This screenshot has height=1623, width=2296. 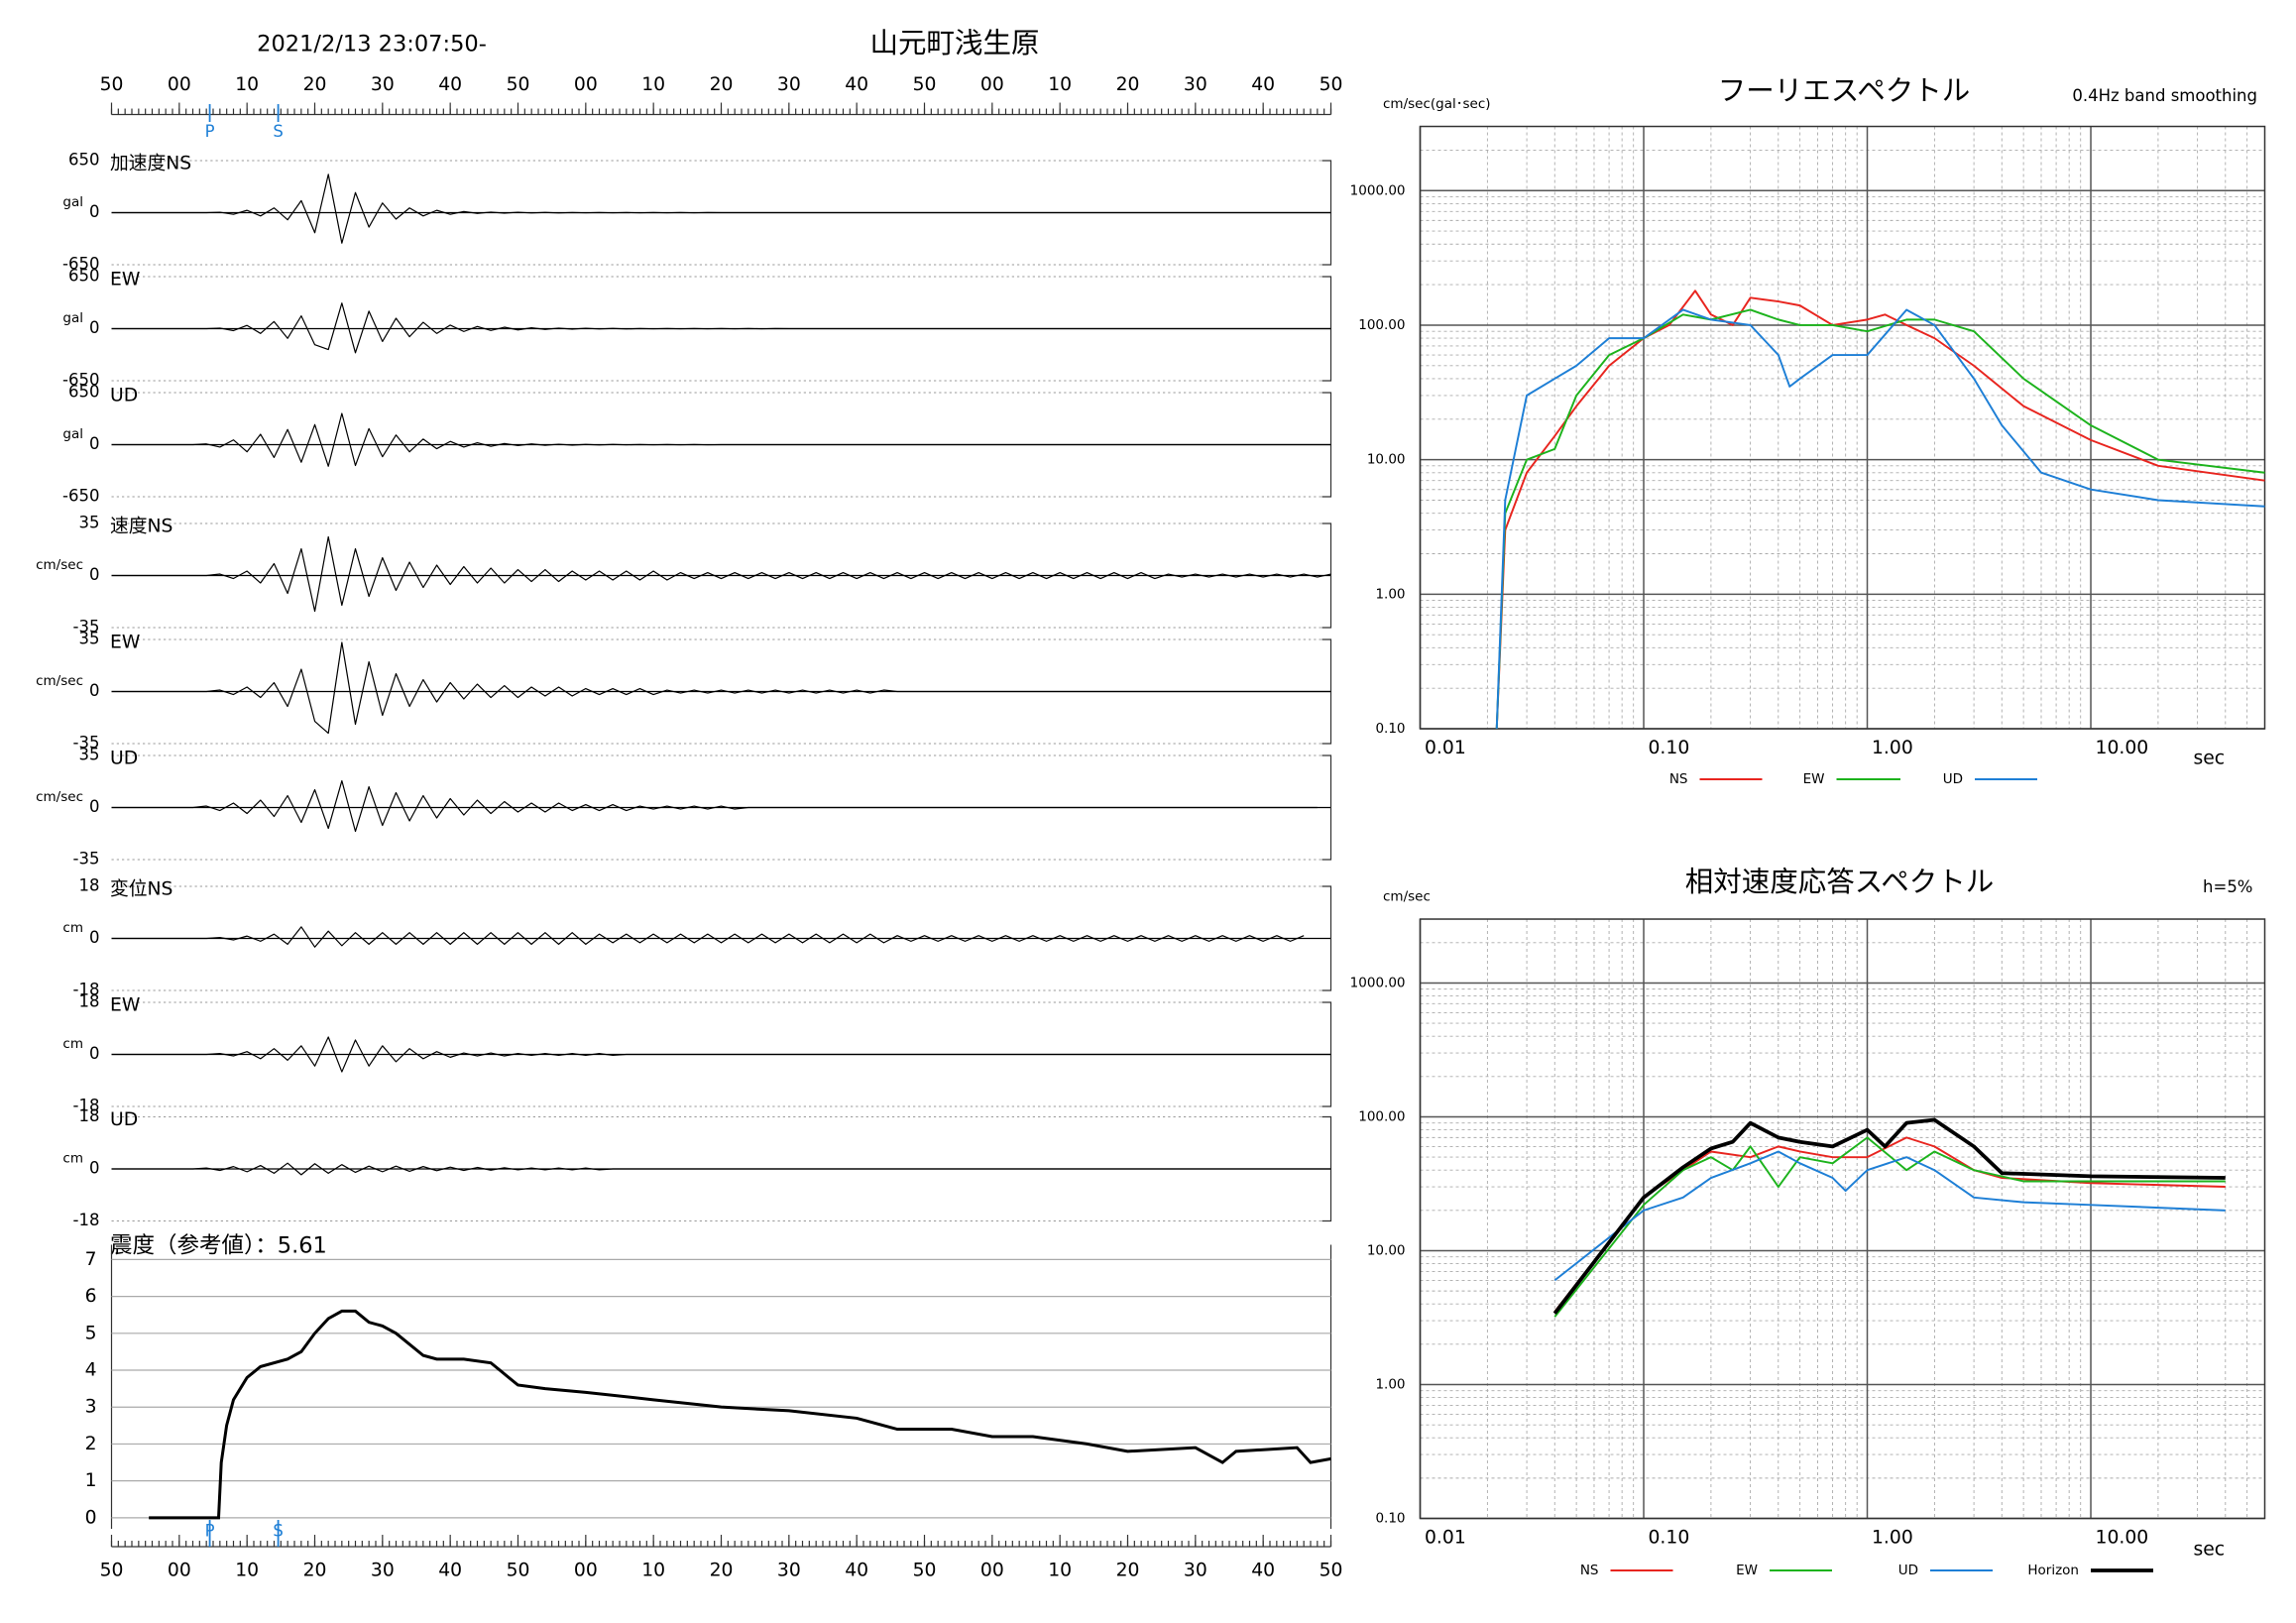 What do you see at coordinates (2122, 748) in the screenshot?
I see `x-tick-label: 10.00` at bounding box center [2122, 748].